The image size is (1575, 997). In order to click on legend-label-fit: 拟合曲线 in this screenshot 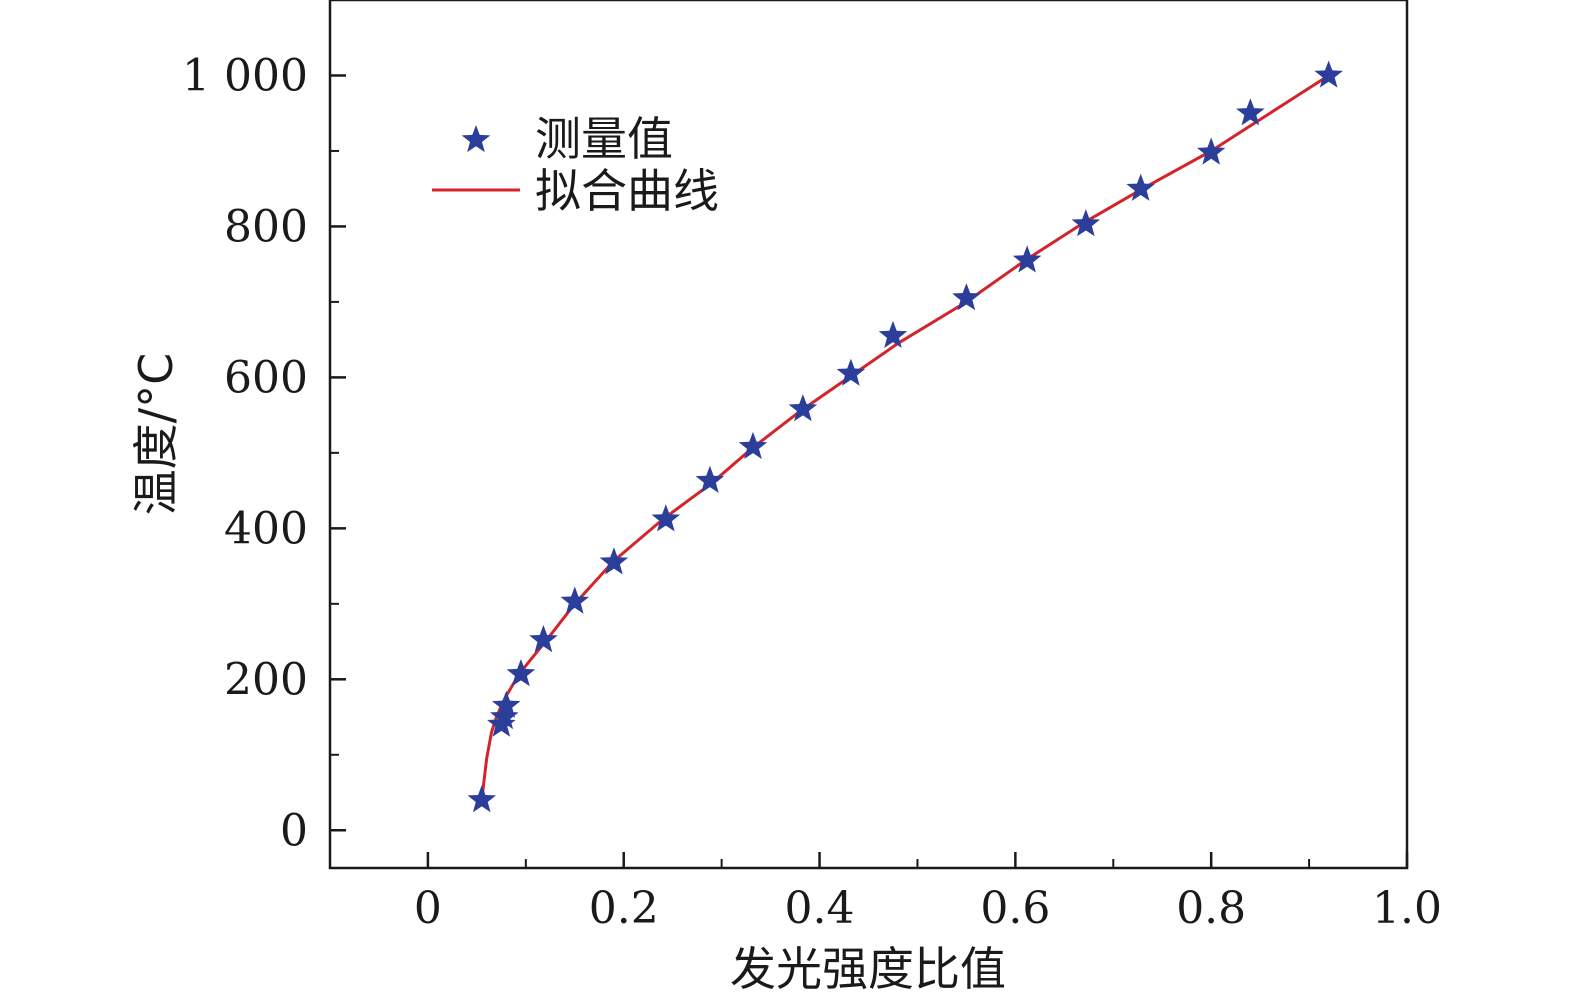, I will do `click(627, 191)`.